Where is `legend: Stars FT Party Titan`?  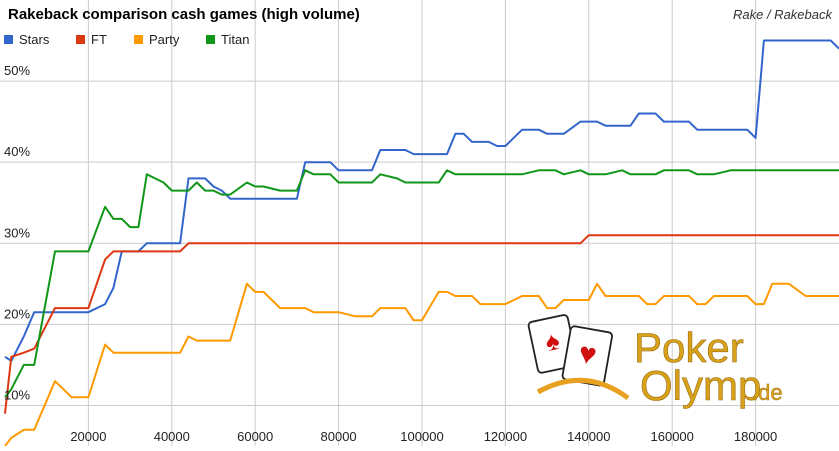 legend: Stars FT Party Titan is located at coordinates (126, 39).